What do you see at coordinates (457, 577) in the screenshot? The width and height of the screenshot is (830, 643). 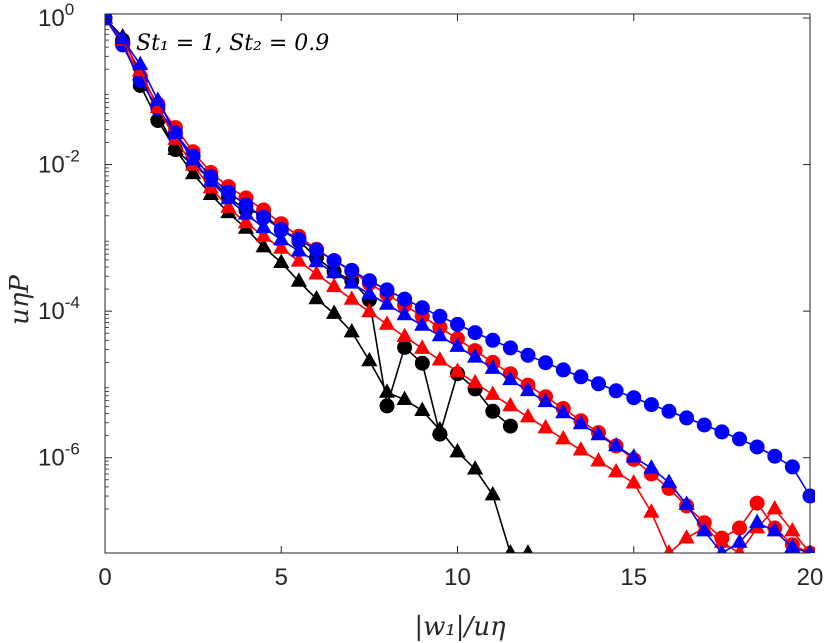 I see `x-tick-label-2: 10` at bounding box center [457, 577].